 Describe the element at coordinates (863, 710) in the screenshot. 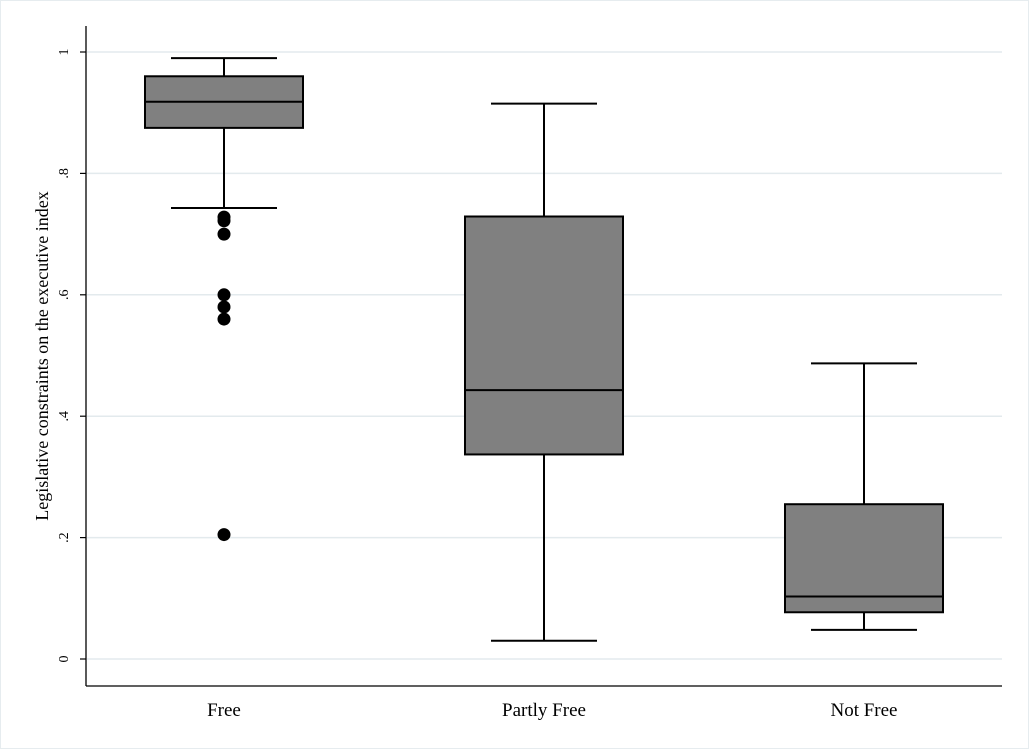

I see `category-label: Not Free` at that location.